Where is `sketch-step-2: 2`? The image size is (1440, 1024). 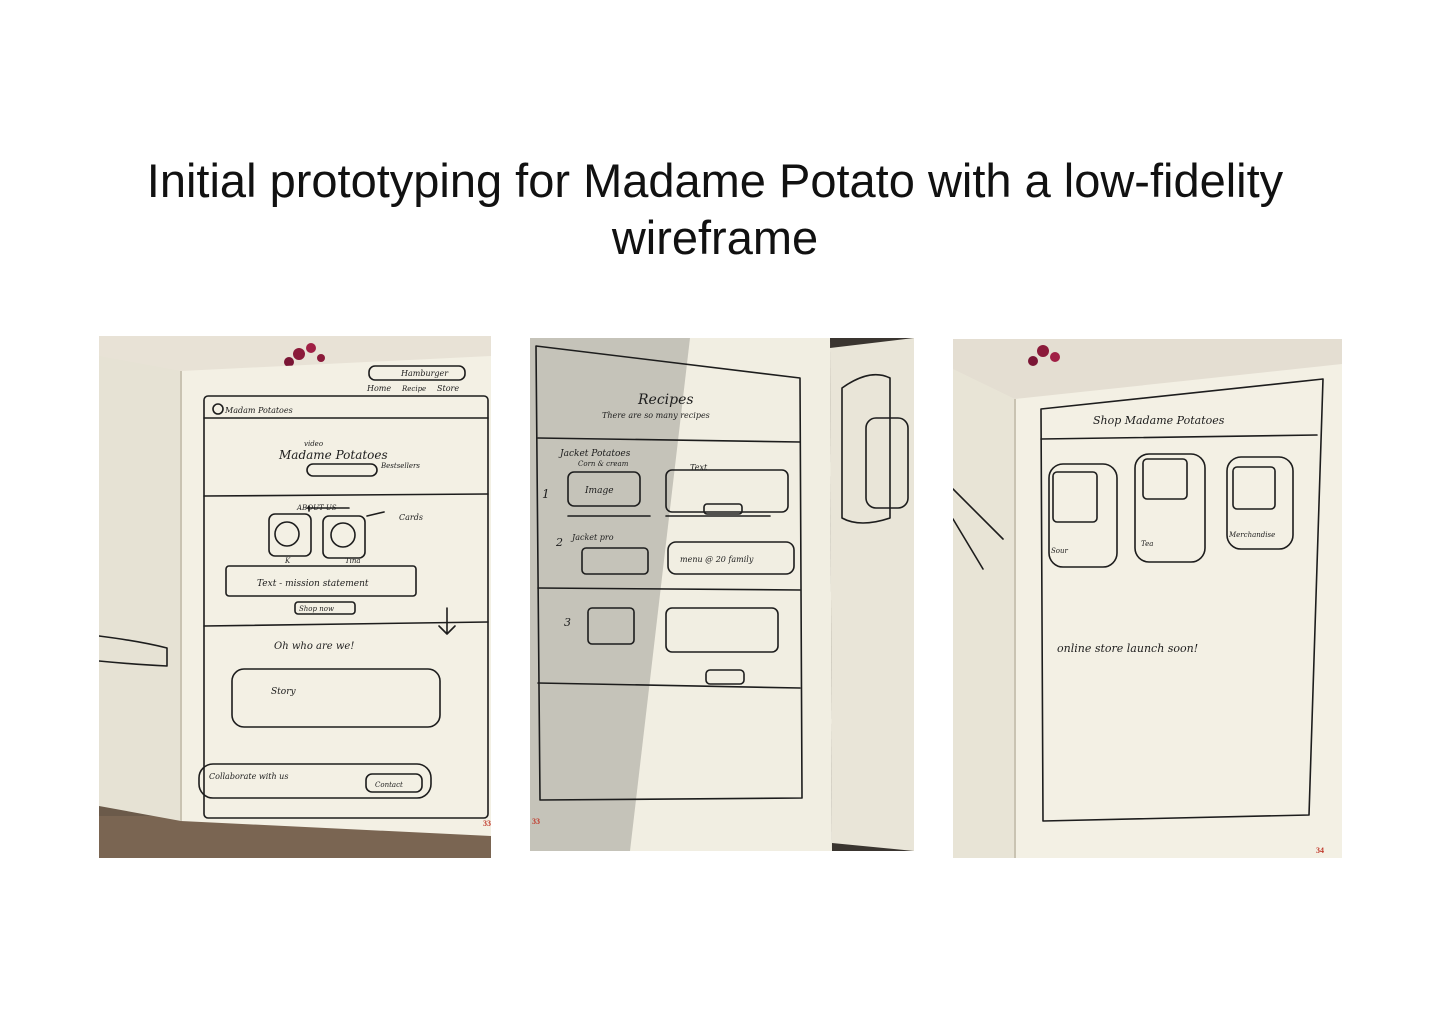
sketch-step-2: 2 is located at coordinates (559, 542).